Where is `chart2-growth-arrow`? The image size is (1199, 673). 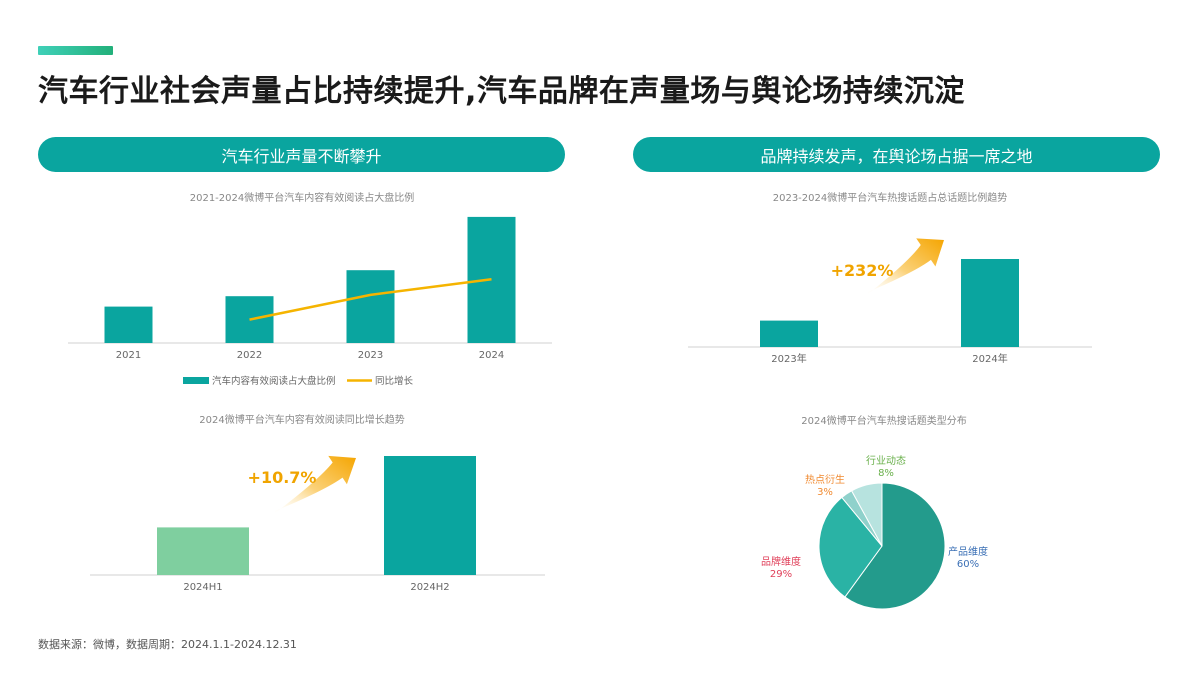
chart2-growth-arrow is located at coordinates (315, 484).